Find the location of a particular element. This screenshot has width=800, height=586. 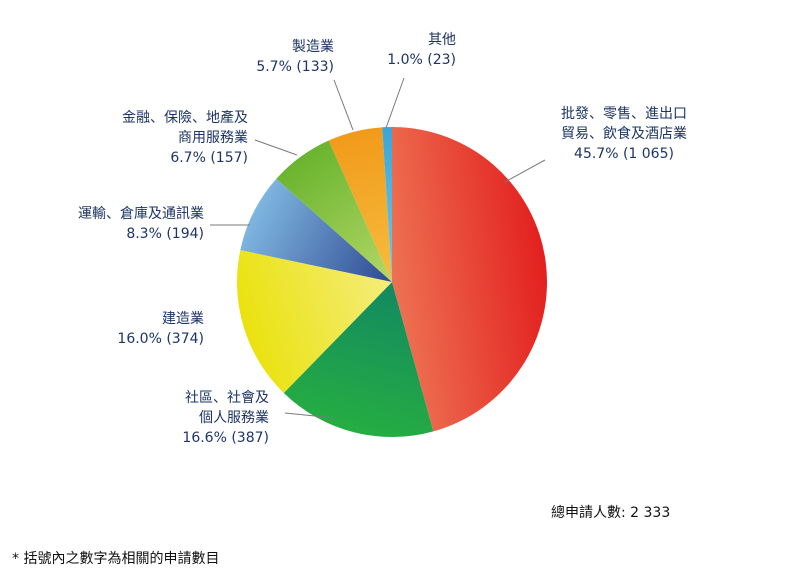

slice-label-manufacturing: 製造業 5.7% (133) is located at coordinates (295, 57).